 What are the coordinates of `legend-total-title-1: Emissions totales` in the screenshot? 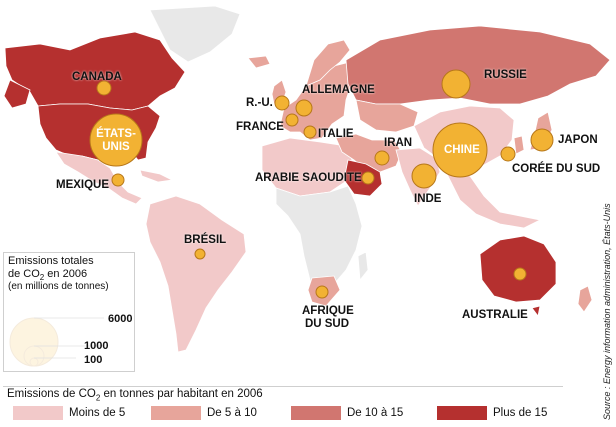 It's located at (51, 261).